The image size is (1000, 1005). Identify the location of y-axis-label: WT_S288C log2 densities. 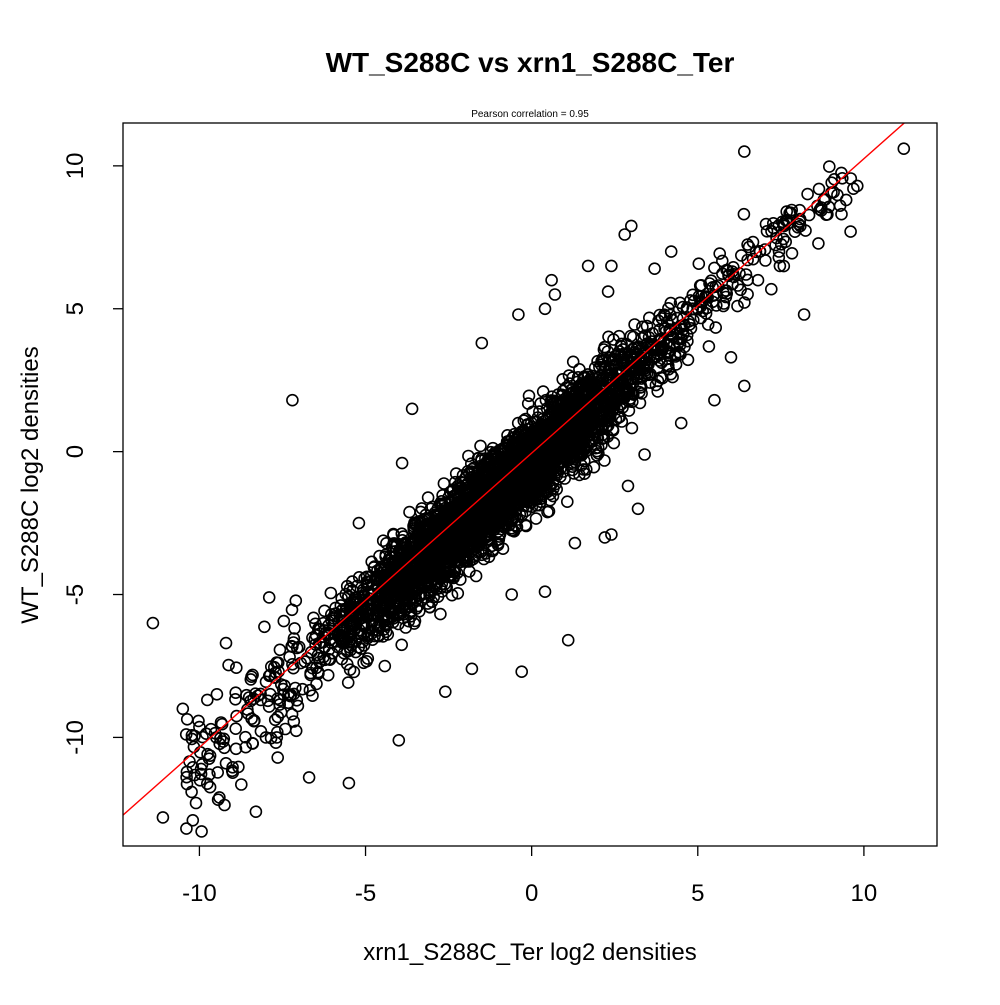
(30, 484).